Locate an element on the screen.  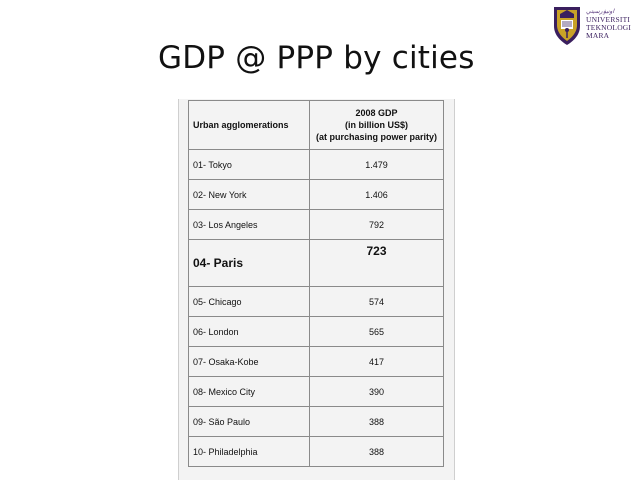
table-row: 07- Osaka-Kobe 417 is located at coordinates (316, 361).